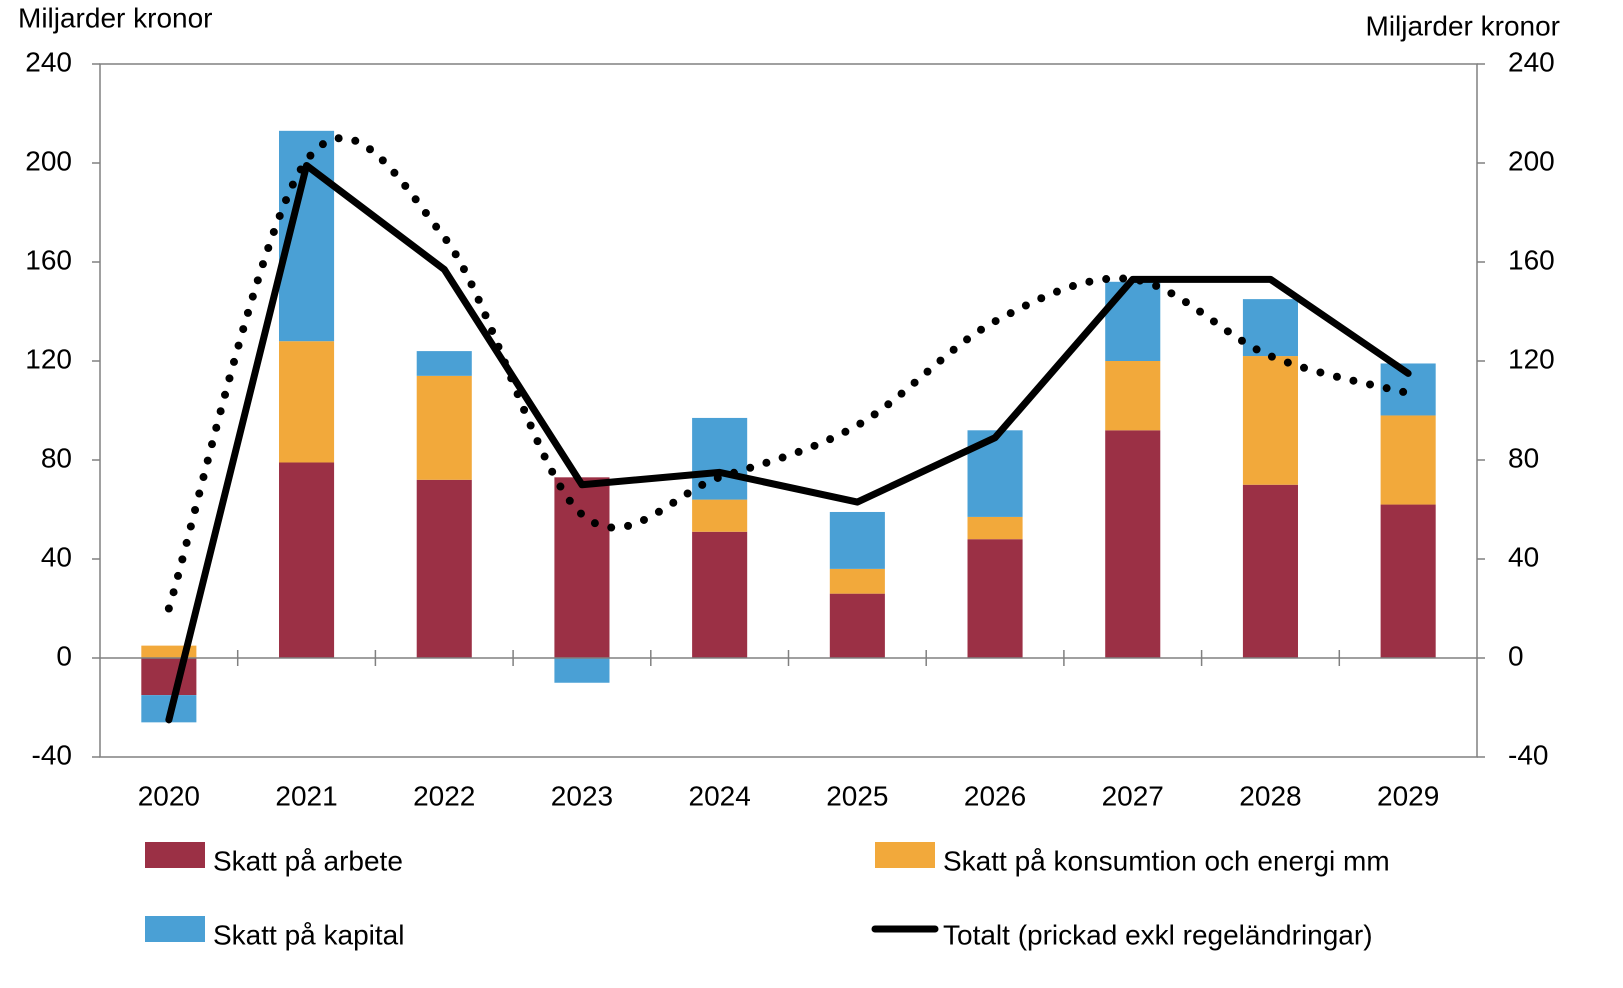 The height and width of the screenshot is (988, 1623). I want to click on x-tick-label: 2027, so click(1133, 795).